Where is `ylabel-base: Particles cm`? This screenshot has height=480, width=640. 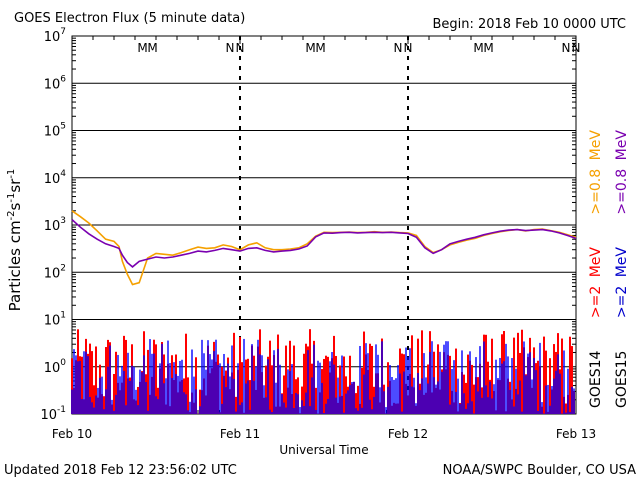
ylabel-base: Particles cm is located at coordinates (15, 265).